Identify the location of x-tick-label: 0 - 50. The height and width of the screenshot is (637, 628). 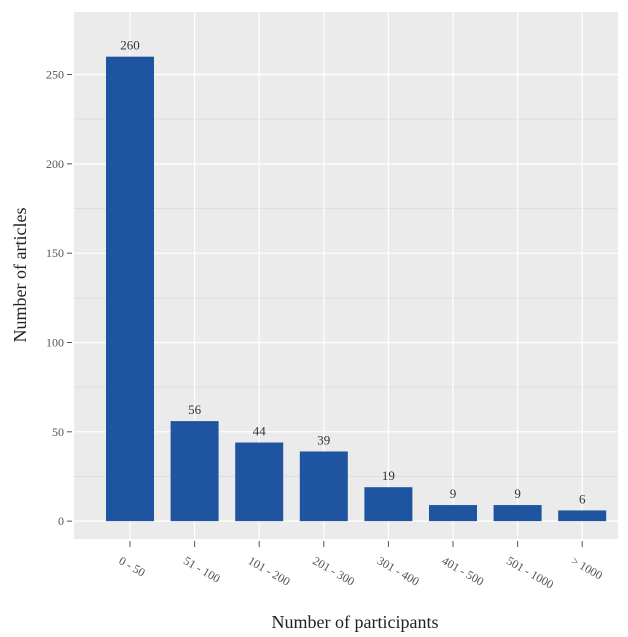
(132, 566).